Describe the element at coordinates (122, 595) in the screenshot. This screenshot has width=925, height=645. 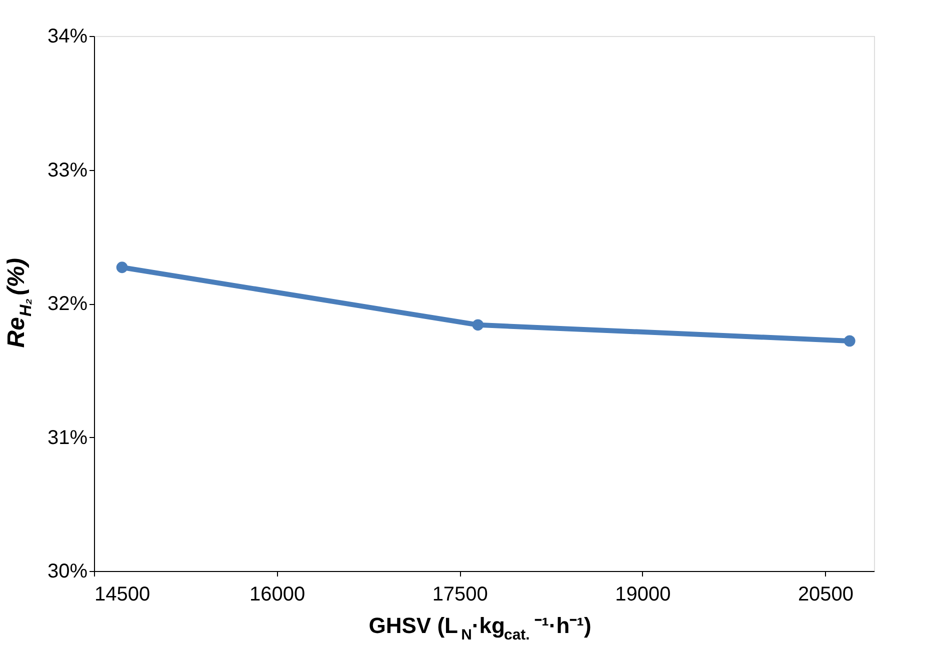
I see `x-tick-label: 14500` at that location.